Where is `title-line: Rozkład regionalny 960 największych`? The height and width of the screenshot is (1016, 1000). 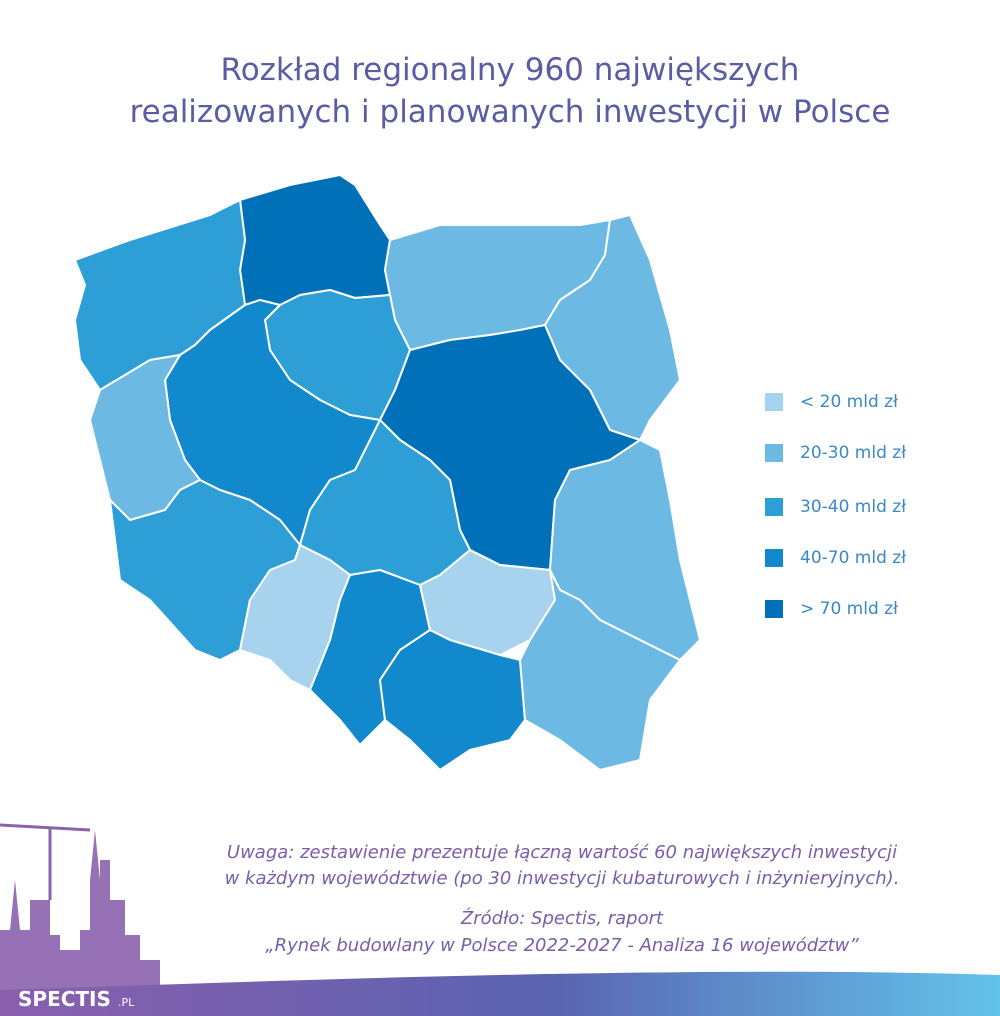 title-line: Rozkład regionalny 960 największych is located at coordinates (510, 70).